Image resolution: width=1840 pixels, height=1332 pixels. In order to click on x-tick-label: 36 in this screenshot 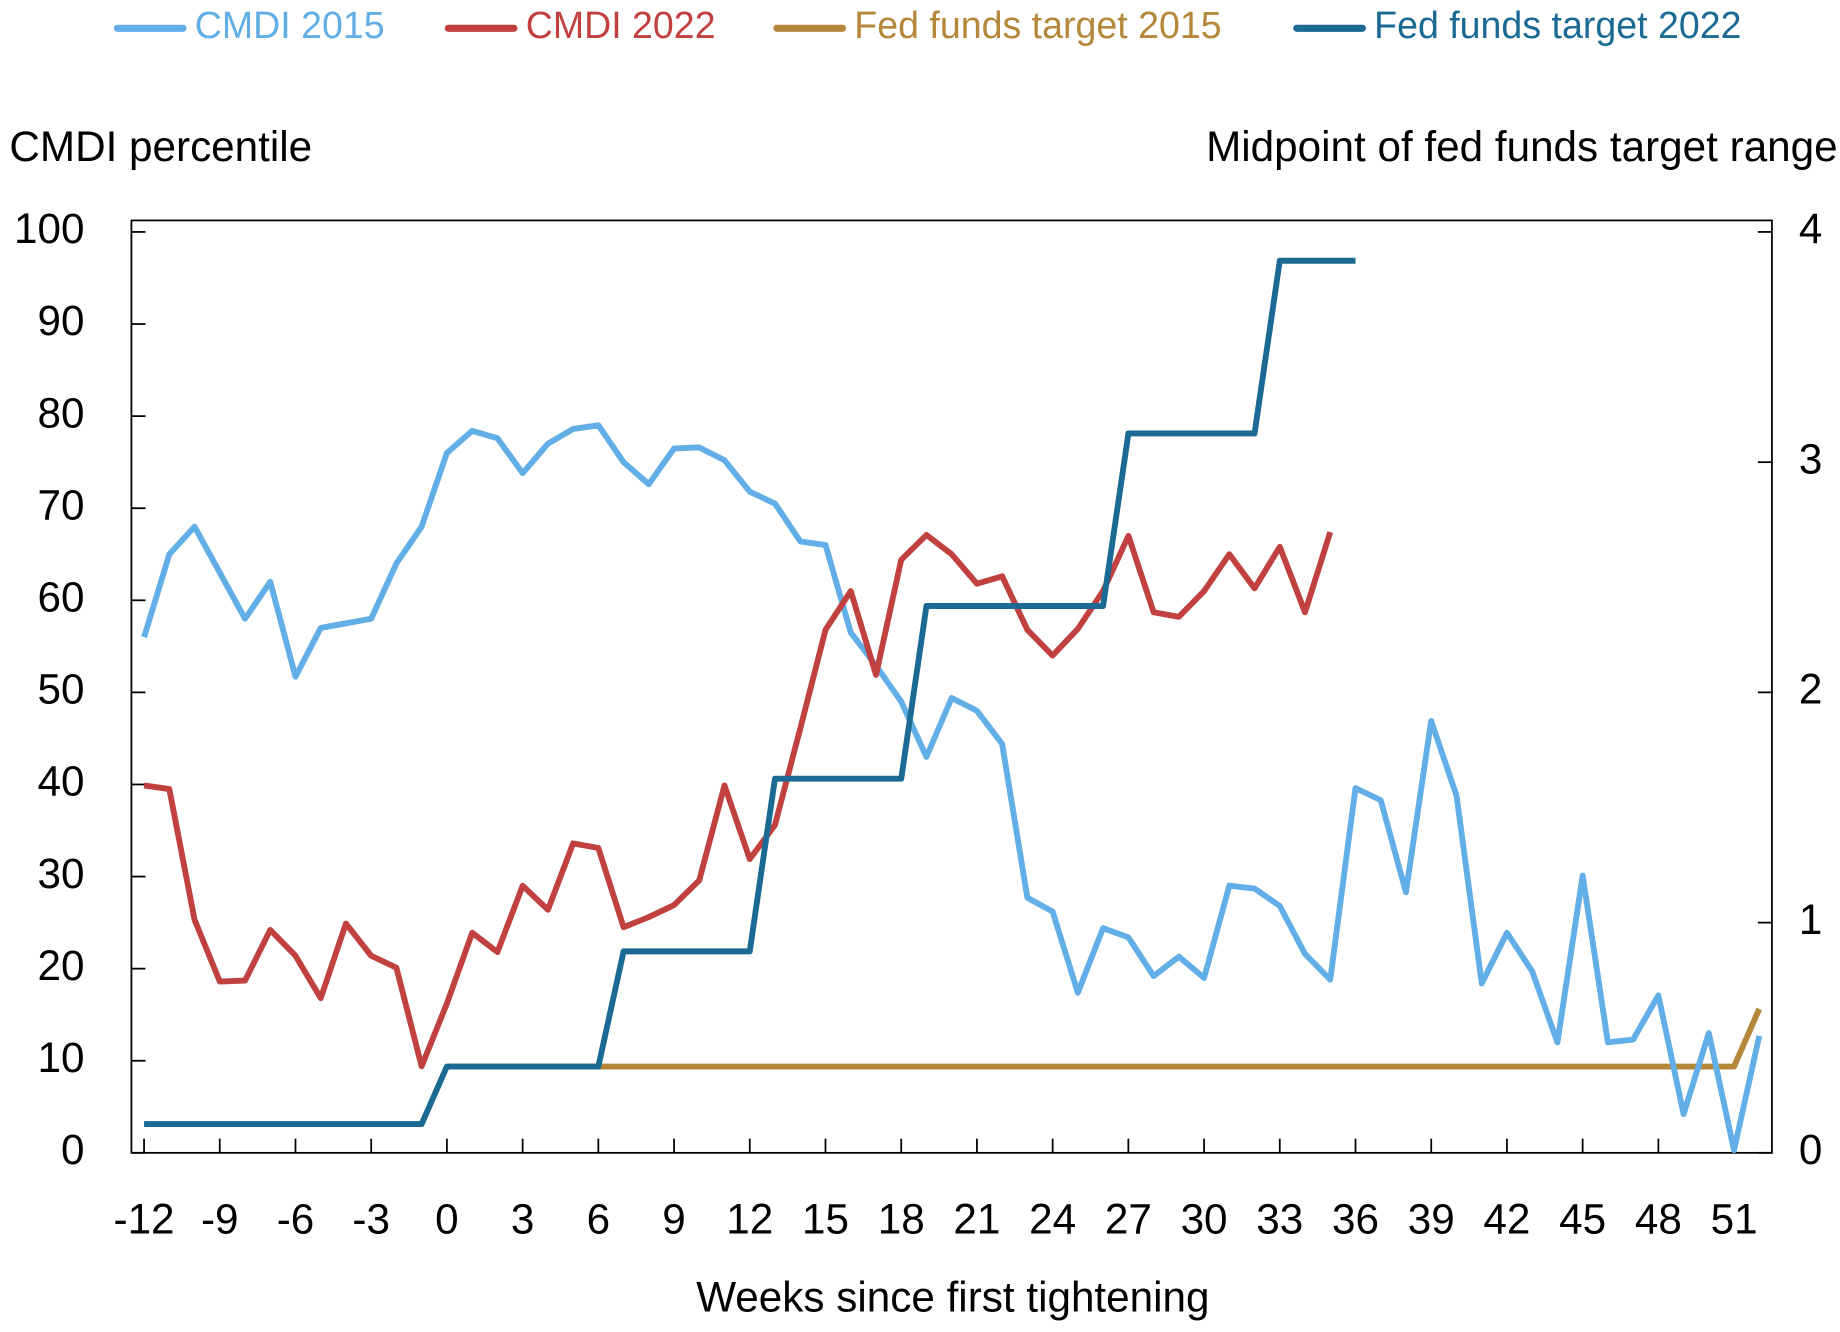, I will do `click(1355, 1219)`.